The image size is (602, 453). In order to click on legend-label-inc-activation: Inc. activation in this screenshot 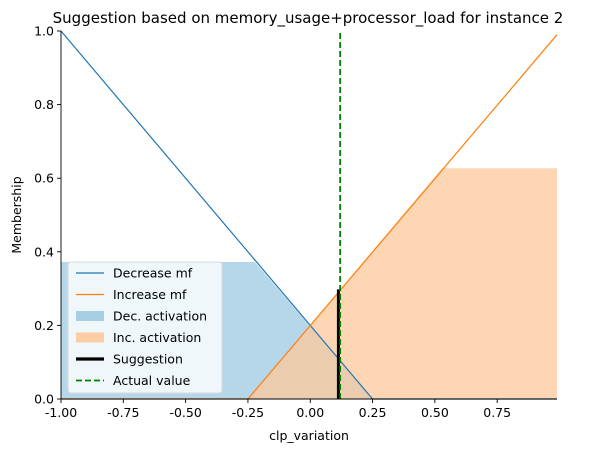, I will do `click(157, 337)`.